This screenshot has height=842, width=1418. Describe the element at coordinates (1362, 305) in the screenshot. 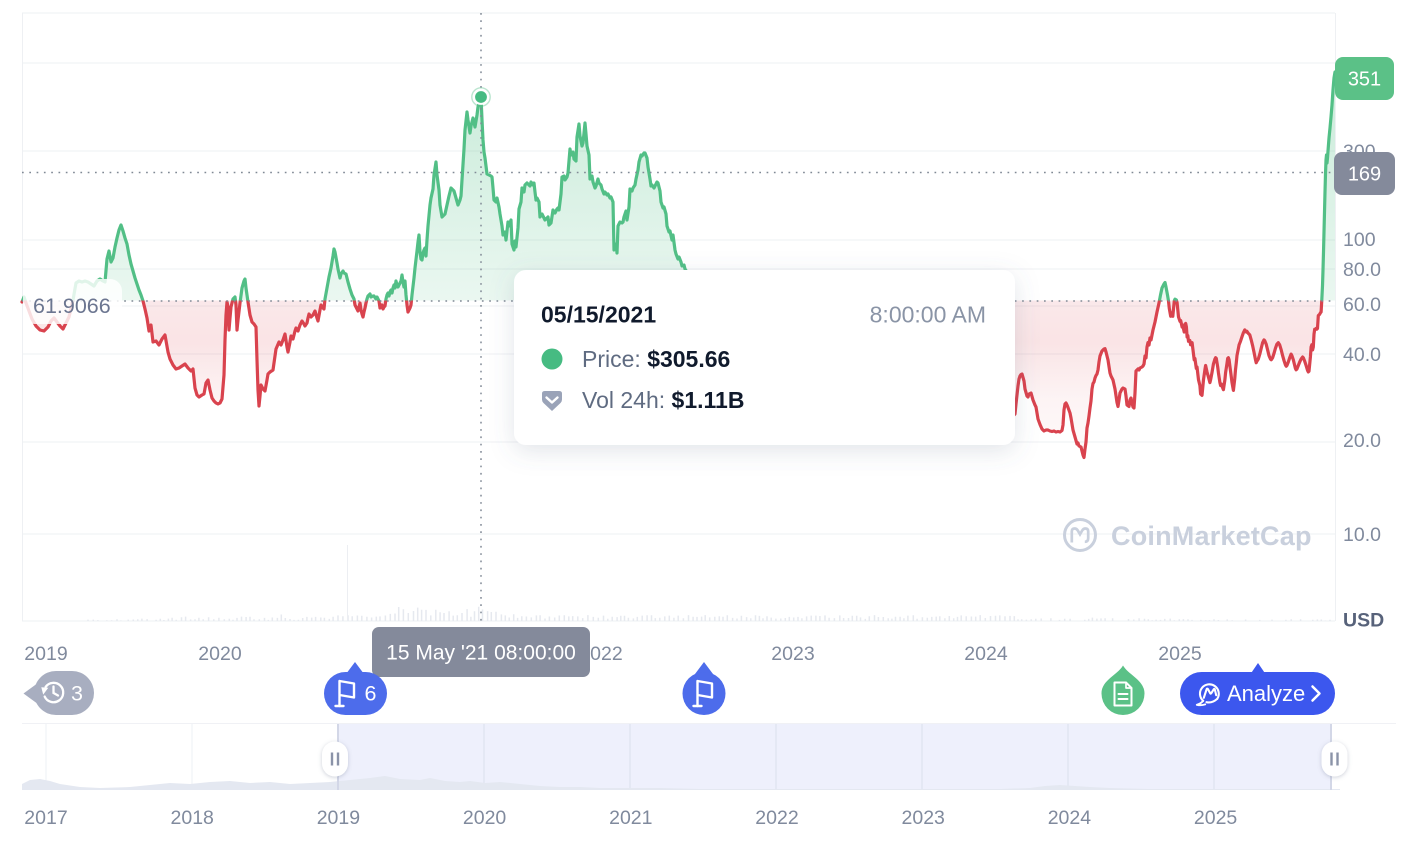

I see `svg-text: 60.0` at that location.